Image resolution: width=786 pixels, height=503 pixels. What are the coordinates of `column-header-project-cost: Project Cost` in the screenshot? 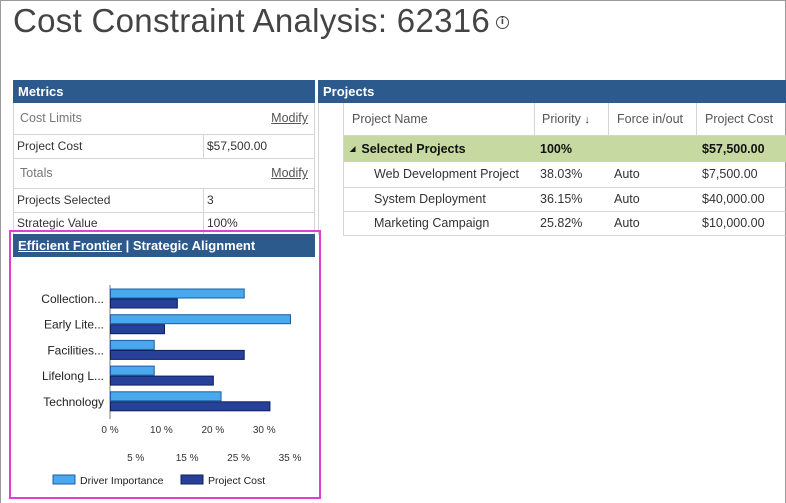 It's located at (739, 119).